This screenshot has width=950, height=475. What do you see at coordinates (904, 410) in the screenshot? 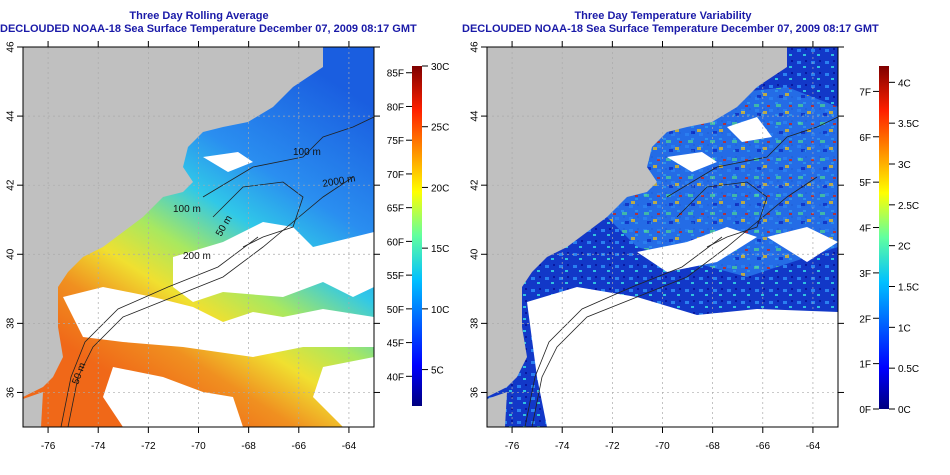
I see `colorbar-label-celsius: 0C` at bounding box center [904, 410].